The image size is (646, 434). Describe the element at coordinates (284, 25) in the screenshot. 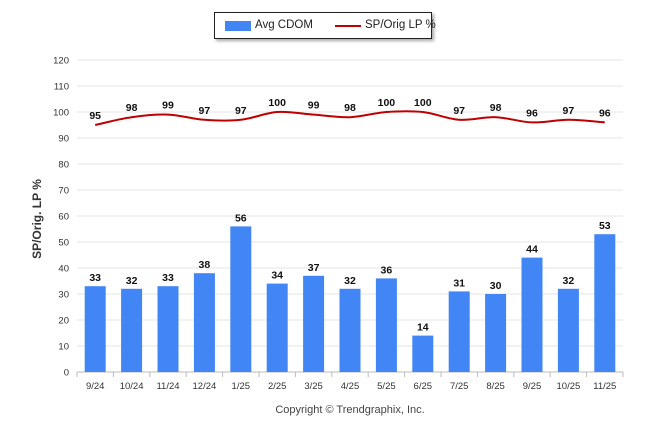

I see `legend-bar-label: Avg CDOM` at that location.